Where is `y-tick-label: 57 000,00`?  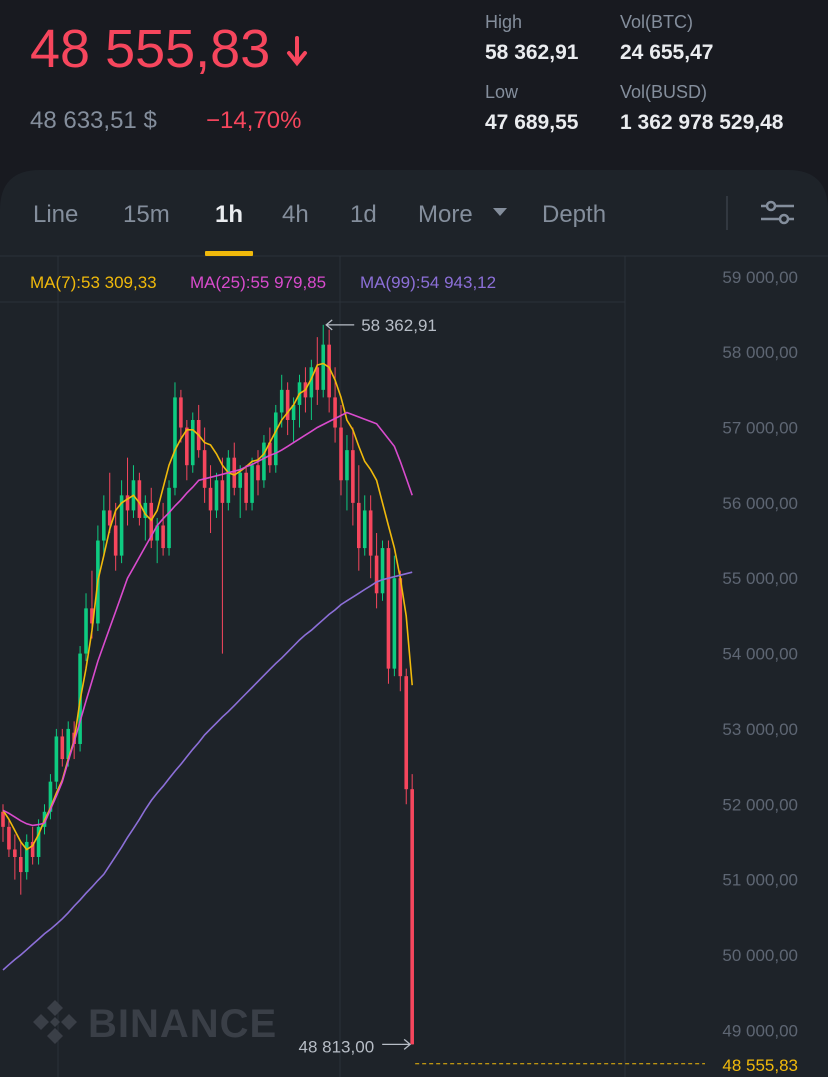 y-tick-label: 57 000,00 is located at coordinates (760, 428).